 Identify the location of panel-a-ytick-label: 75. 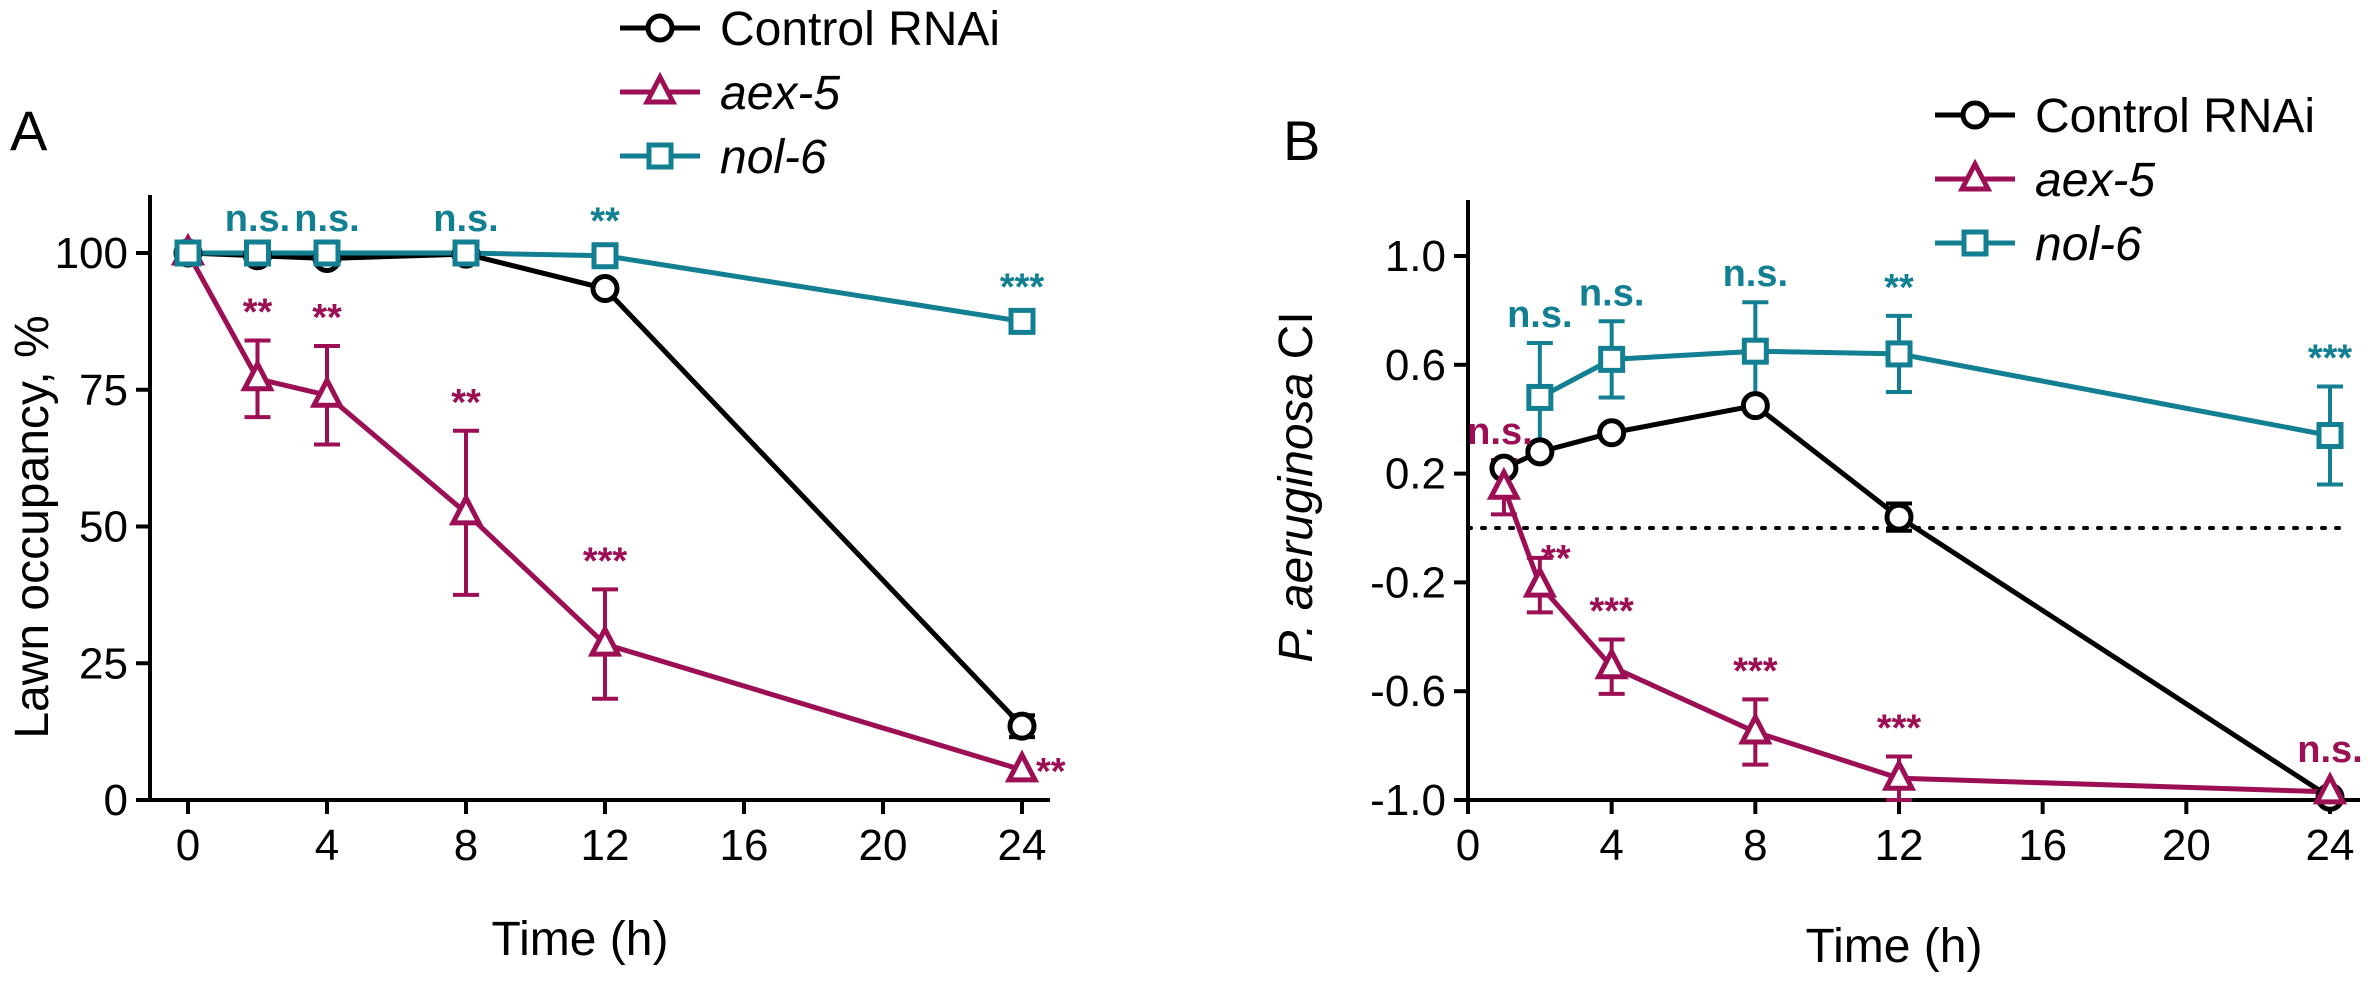
(103, 390).